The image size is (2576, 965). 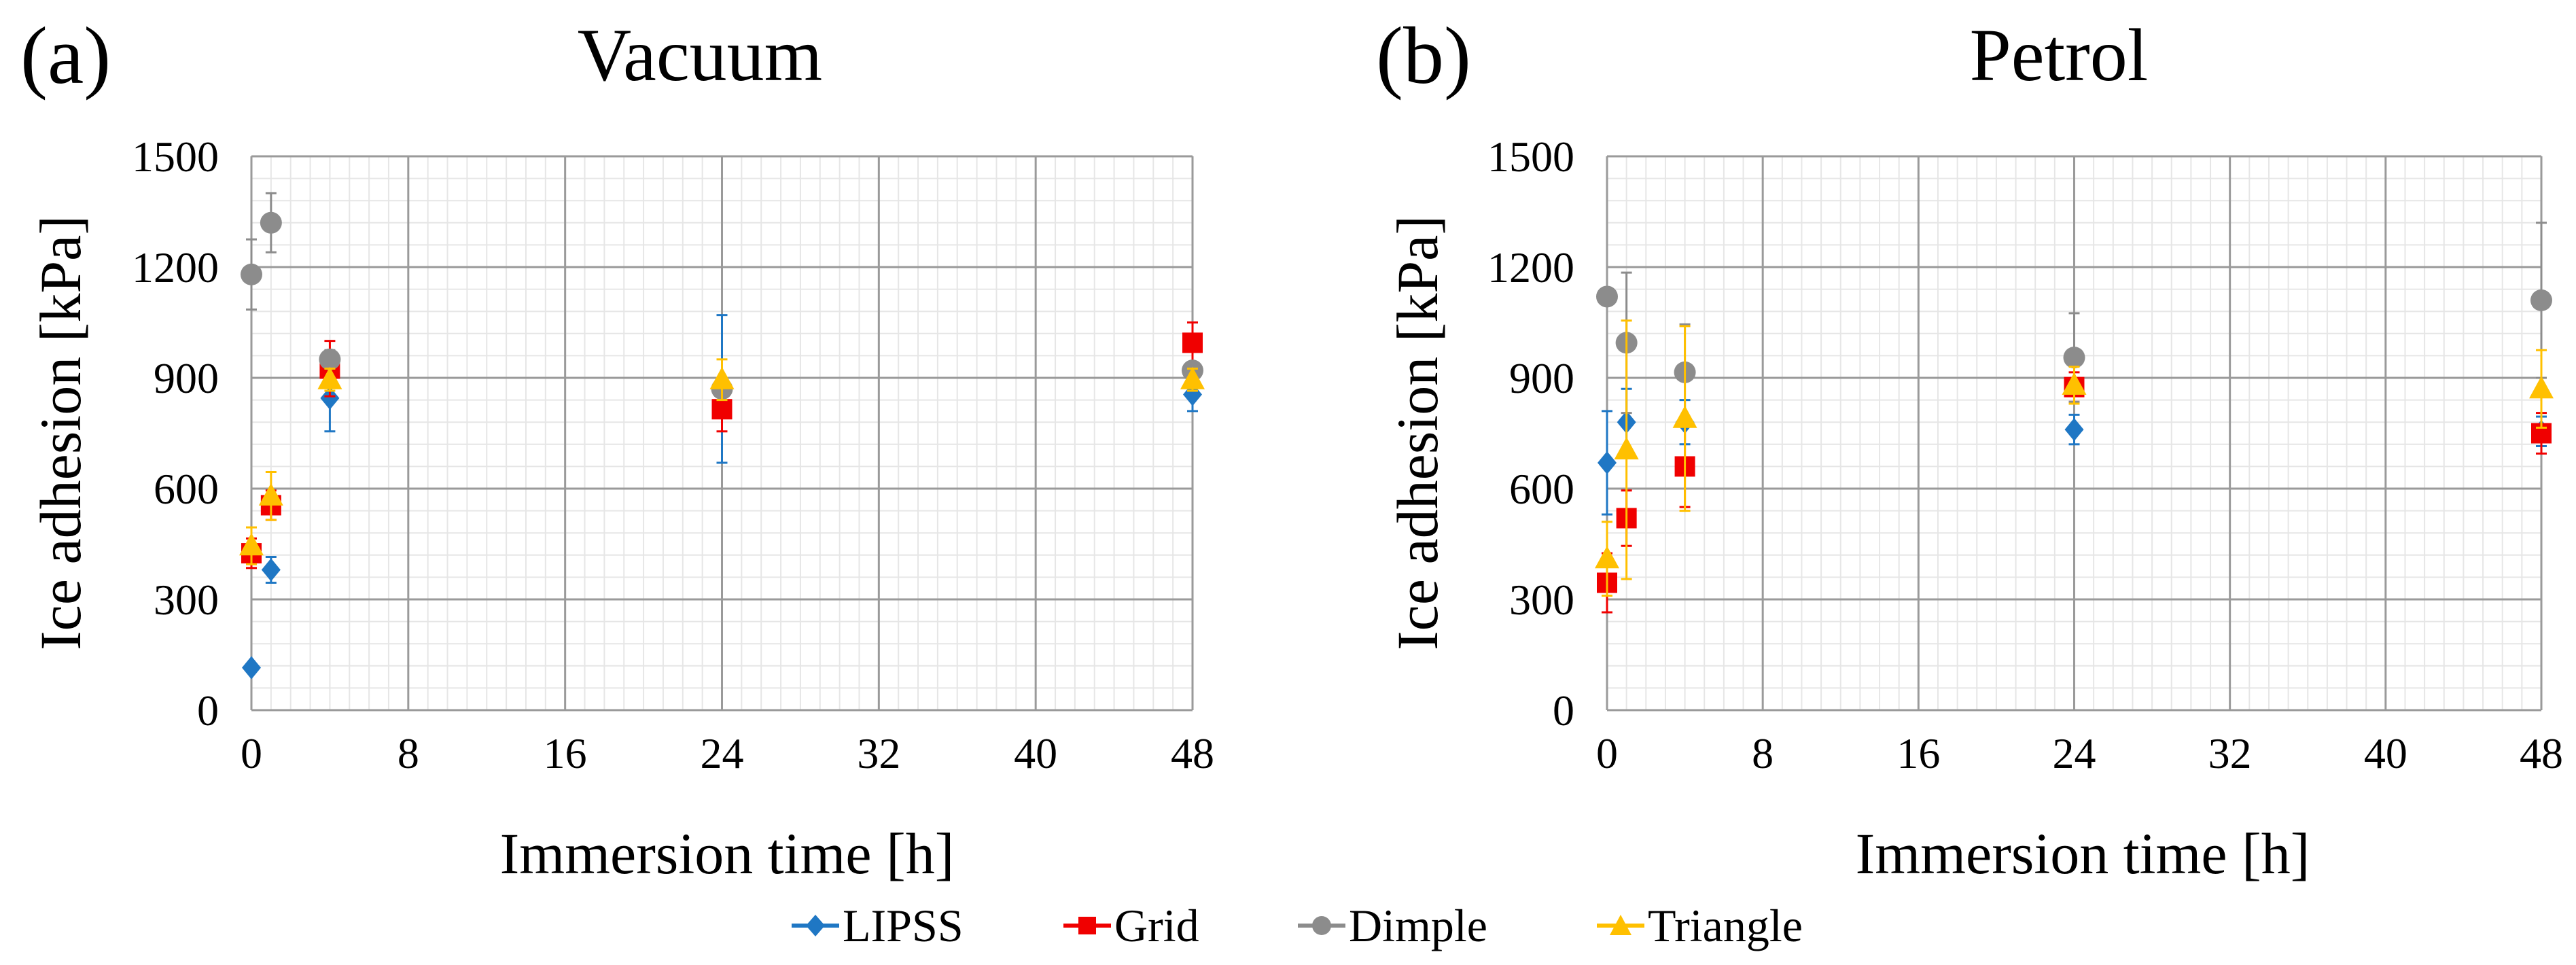 I want to click on legend: LIPSS Grid Dimple Triangle, so click(x=1297, y=925).